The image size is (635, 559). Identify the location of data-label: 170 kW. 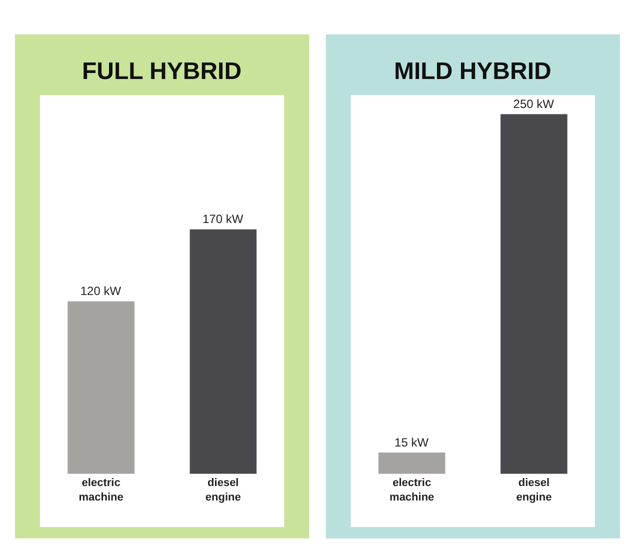
(223, 219).